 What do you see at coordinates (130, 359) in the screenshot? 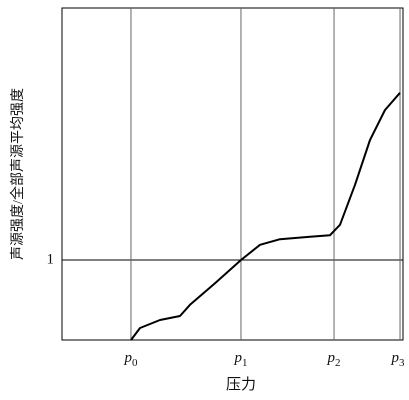
I see `x-tick-label: p0` at bounding box center [130, 359].